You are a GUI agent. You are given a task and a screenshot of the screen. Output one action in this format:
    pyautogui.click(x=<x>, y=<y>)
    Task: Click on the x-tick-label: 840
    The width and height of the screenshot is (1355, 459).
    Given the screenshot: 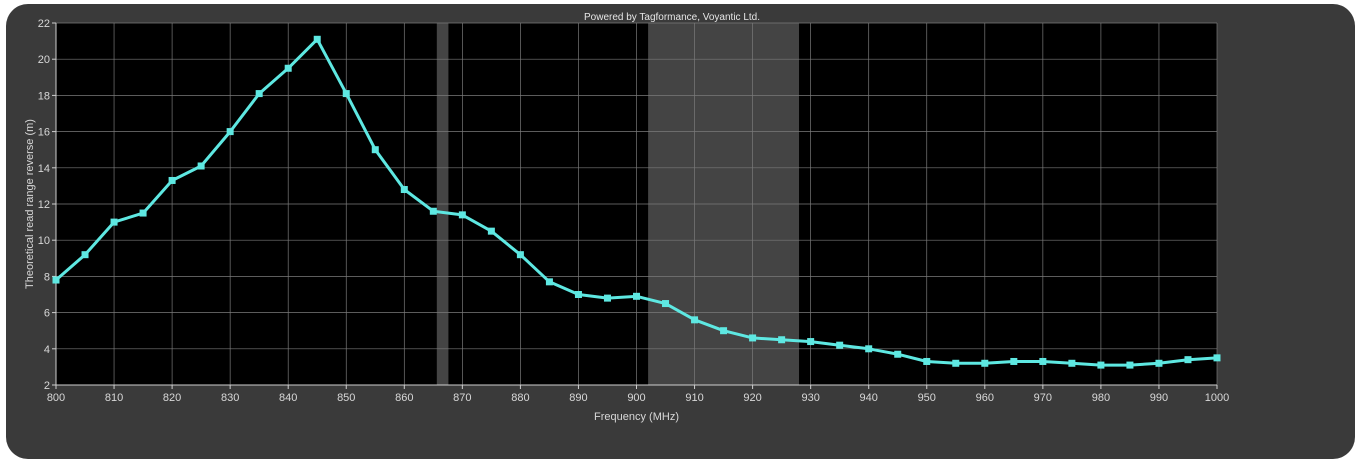 What is the action you would take?
    pyautogui.click(x=288, y=398)
    